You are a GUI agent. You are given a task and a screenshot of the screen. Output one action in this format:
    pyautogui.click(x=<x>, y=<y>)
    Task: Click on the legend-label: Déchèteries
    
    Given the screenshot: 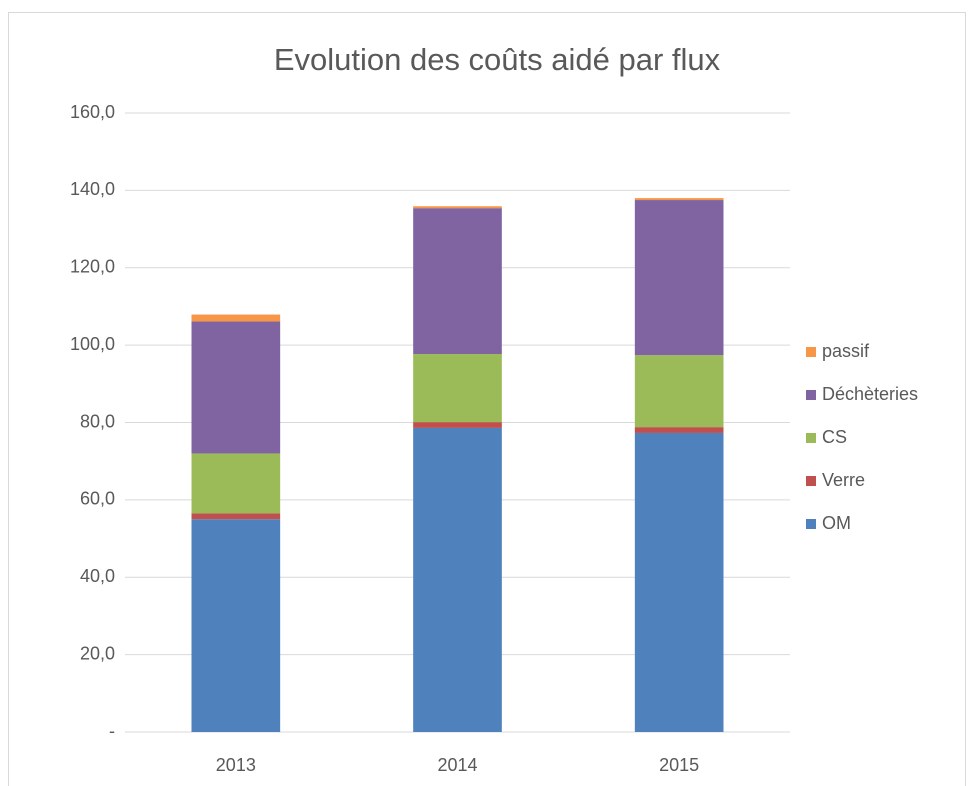 What is the action you would take?
    pyautogui.click(x=870, y=394)
    